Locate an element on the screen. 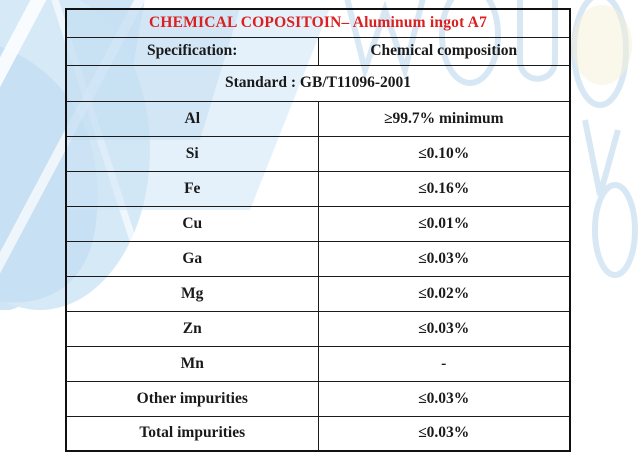  table-row: Other impurities ≤0.03% is located at coordinates (318, 398).